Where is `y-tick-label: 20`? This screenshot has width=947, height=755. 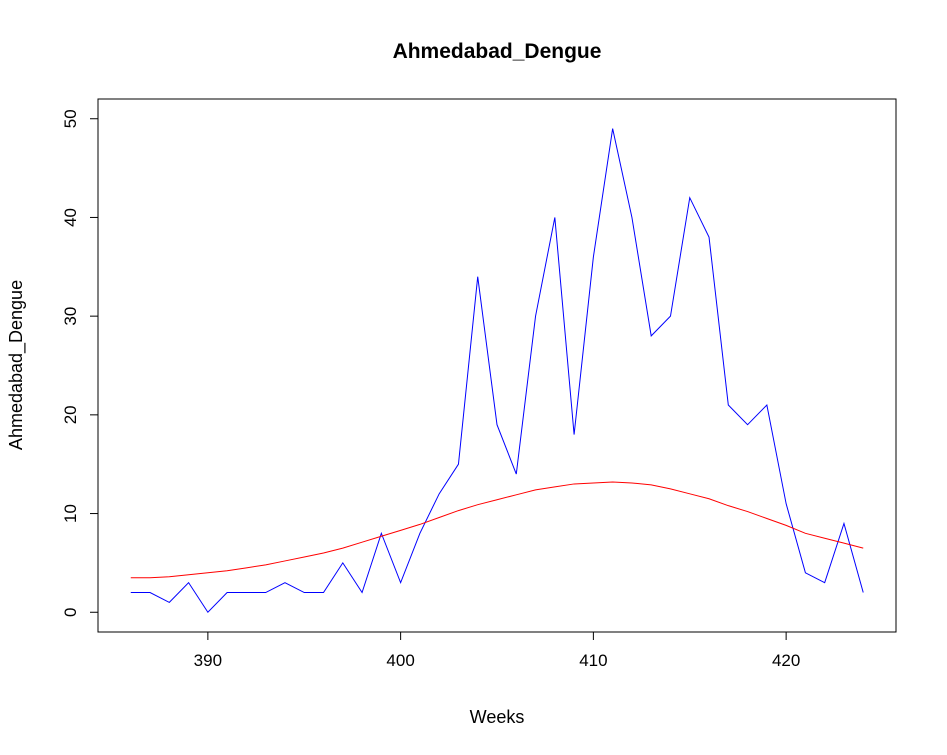 y-tick-label: 20 is located at coordinates (70, 414).